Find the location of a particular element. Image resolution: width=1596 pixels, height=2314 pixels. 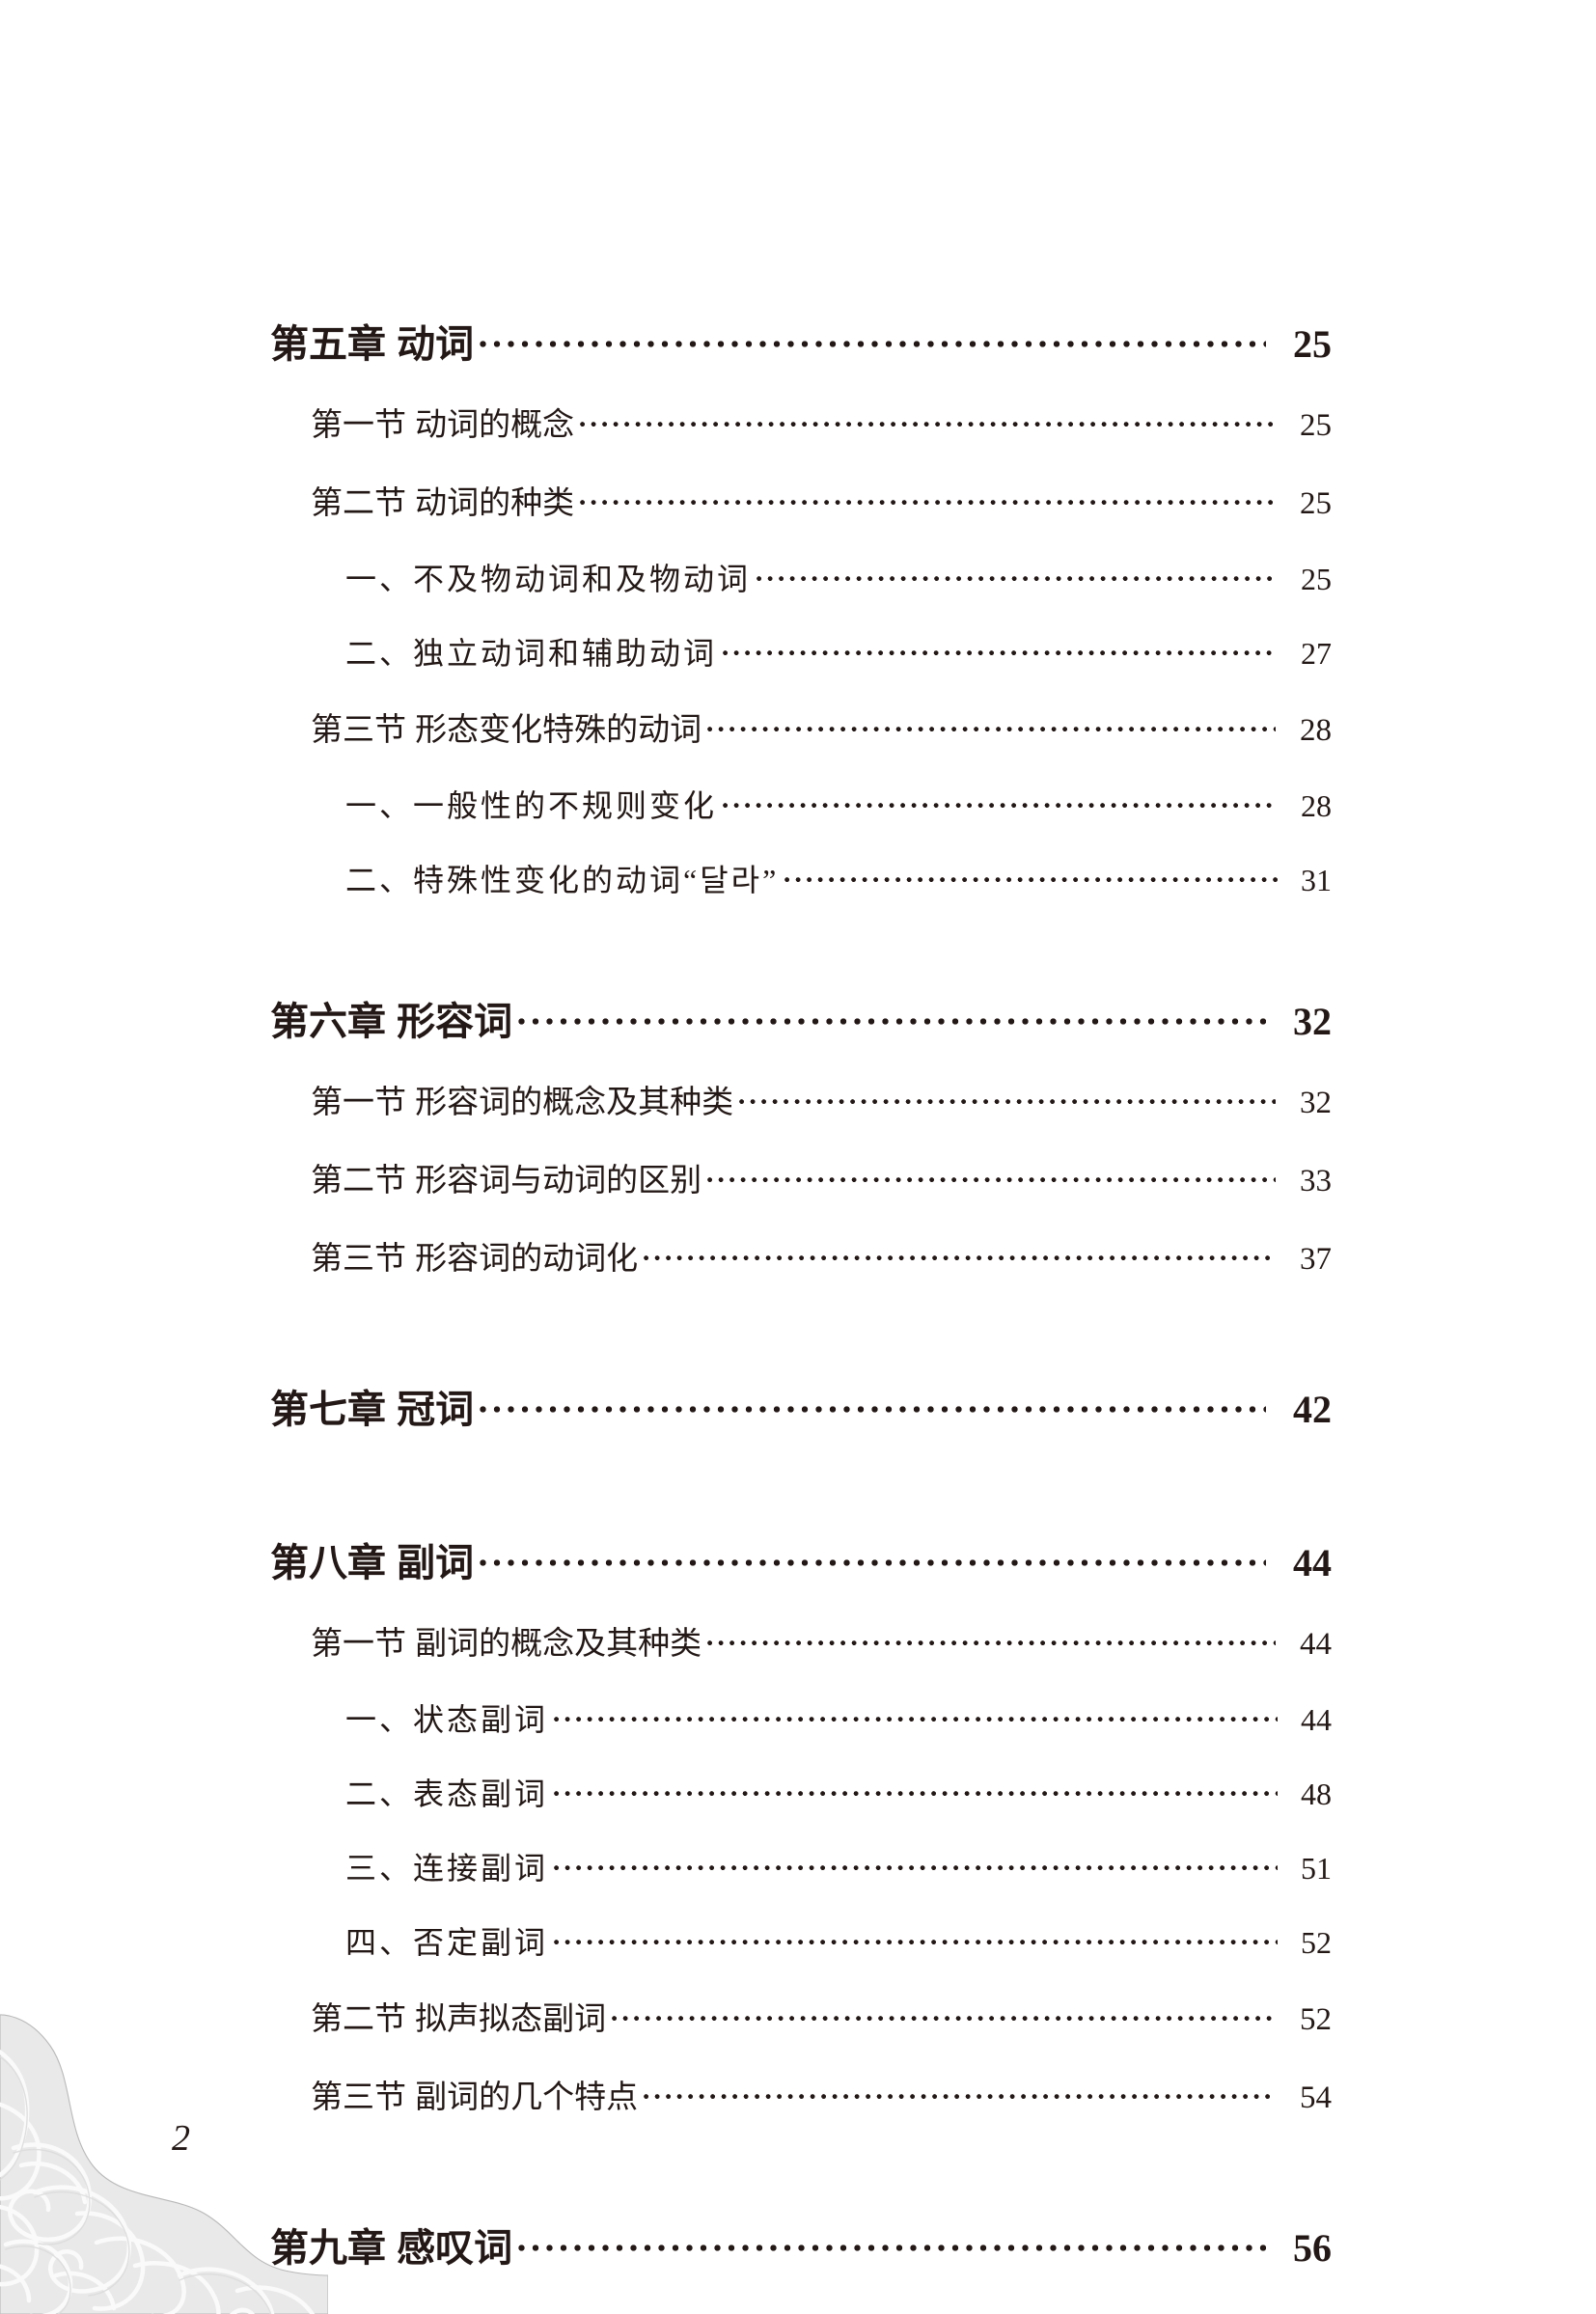

section-entry-page-number: 32 is located at coordinates (1316, 1103).